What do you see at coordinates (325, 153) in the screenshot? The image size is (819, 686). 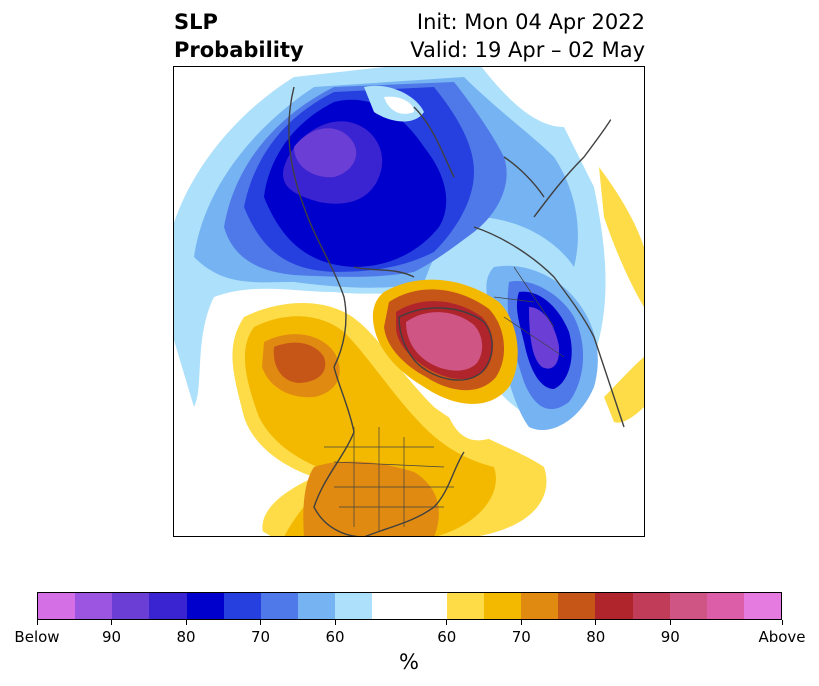 I see `below-normal-90-region` at bounding box center [325, 153].